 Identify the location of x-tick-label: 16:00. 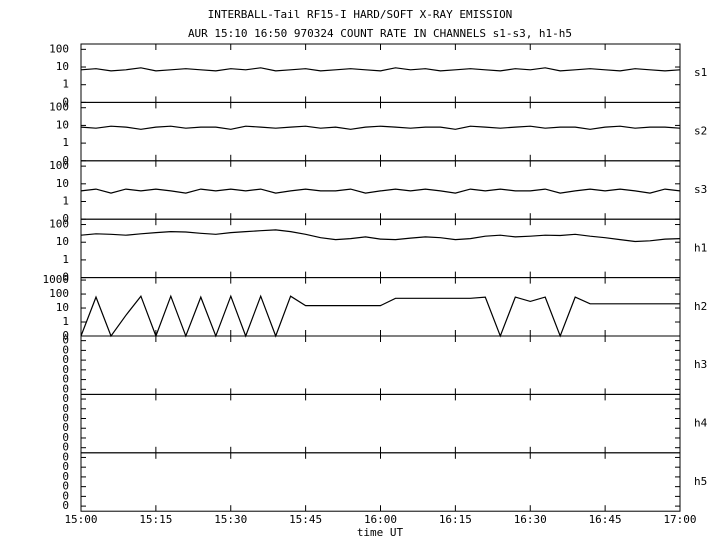
(380, 519).